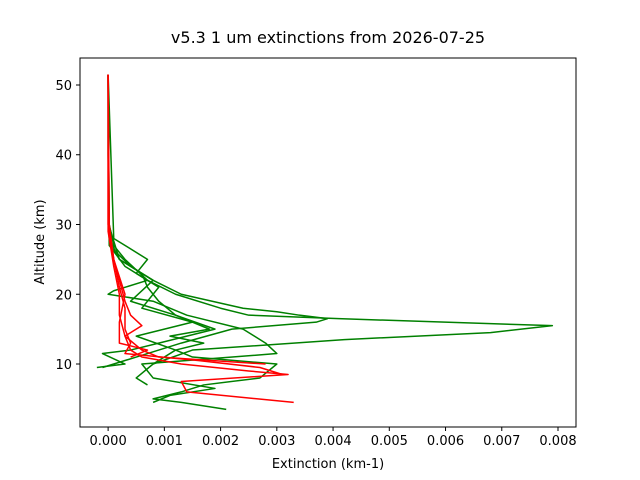 The height and width of the screenshot is (480, 640). I want to click on x-tick-label: 0.008, so click(557, 441).